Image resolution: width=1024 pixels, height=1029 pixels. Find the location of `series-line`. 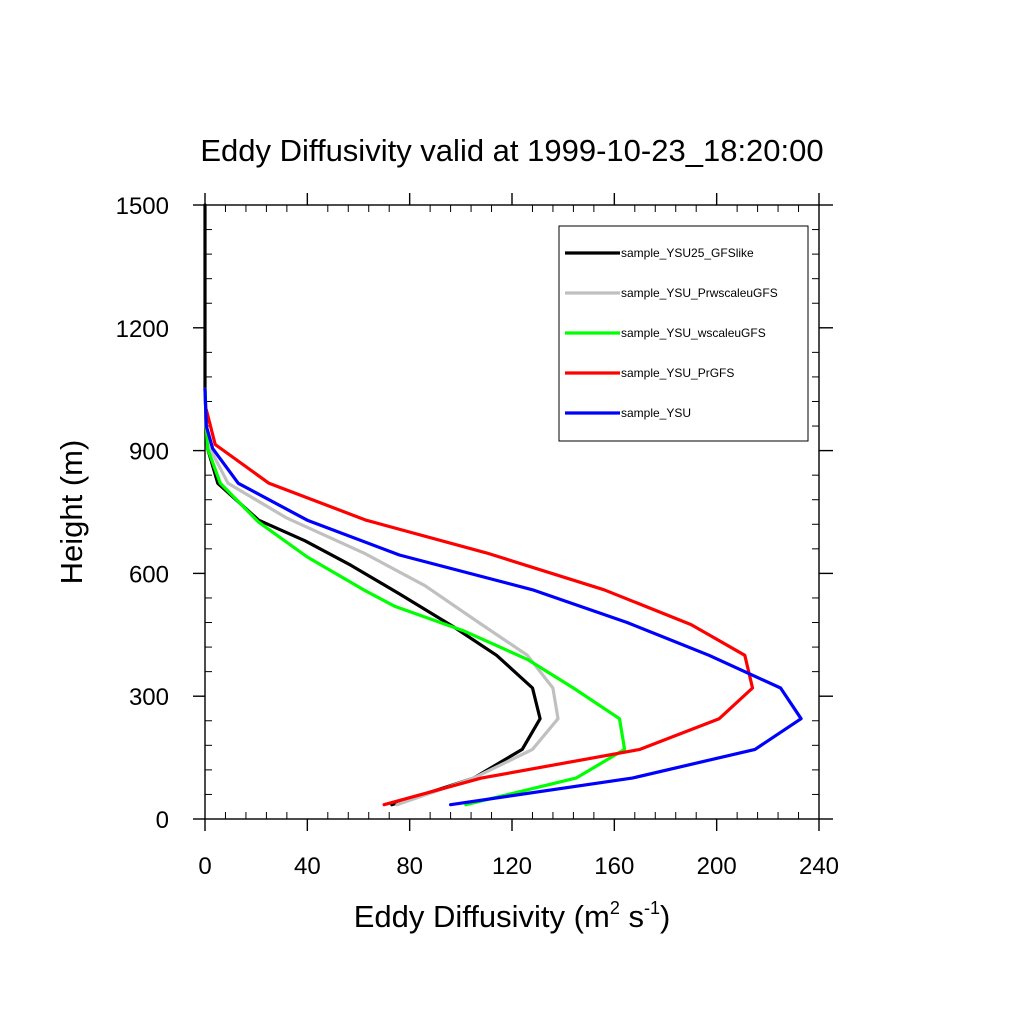

series-line is located at coordinates (381, 597).